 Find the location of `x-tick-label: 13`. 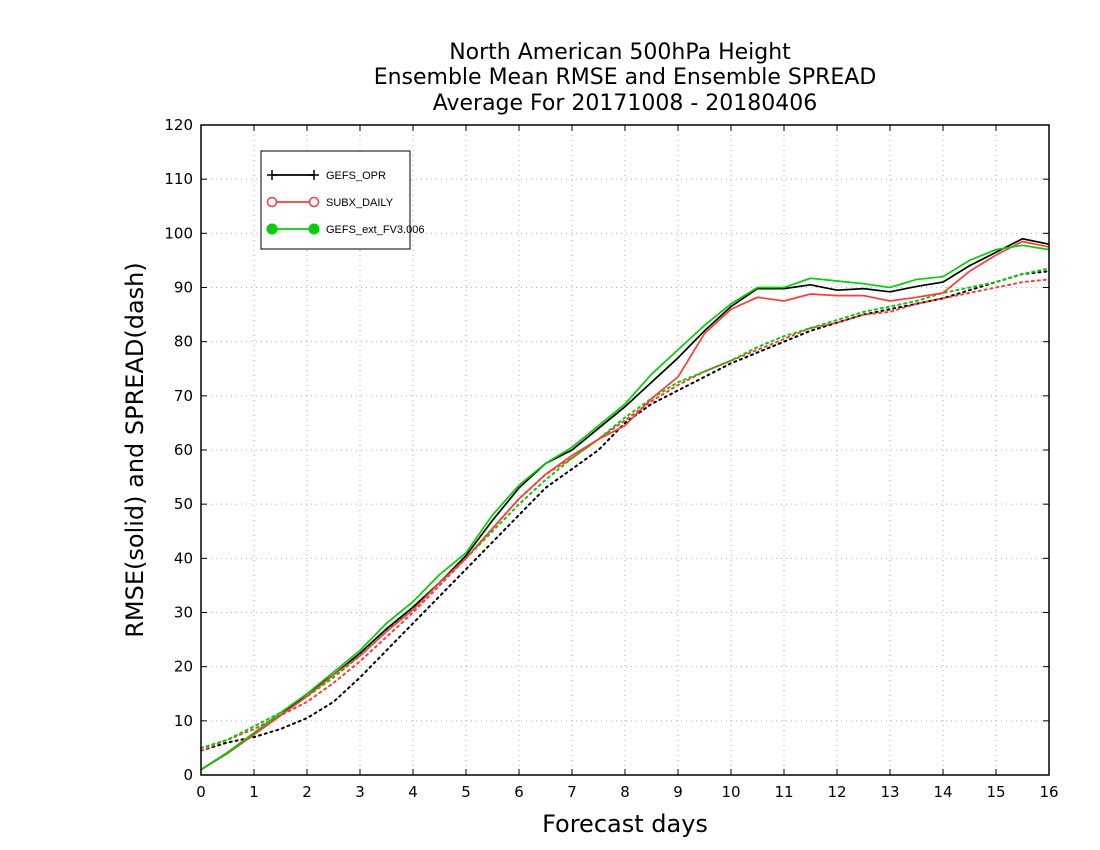

x-tick-label: 13 is located at coordinates (889, 792).